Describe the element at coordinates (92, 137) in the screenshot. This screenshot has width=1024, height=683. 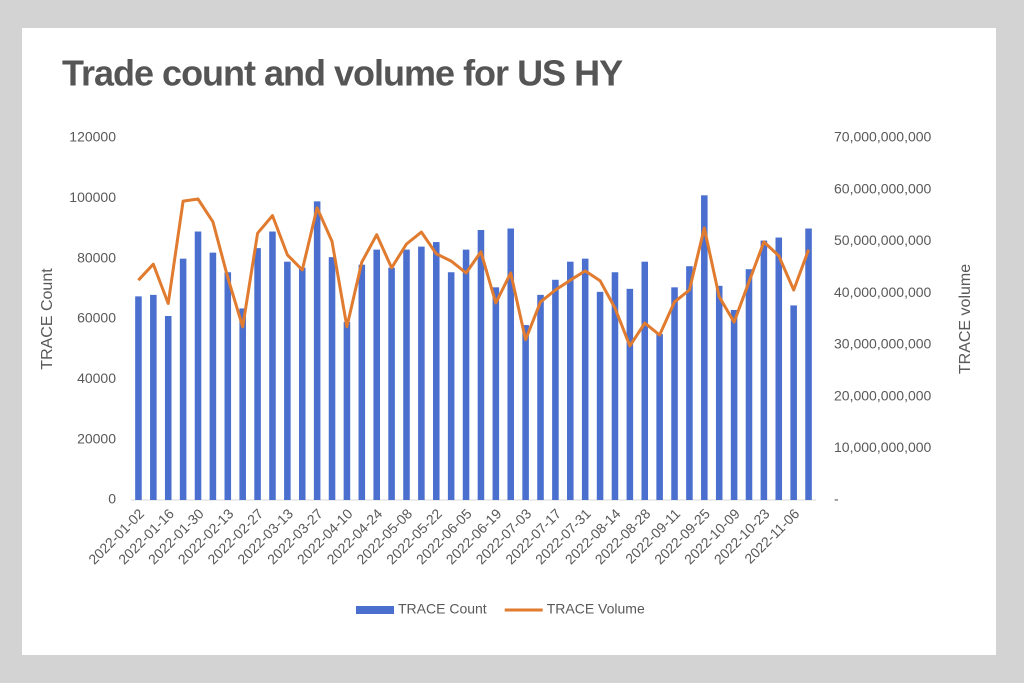
I see `y-tick-label: 120000` at that location.